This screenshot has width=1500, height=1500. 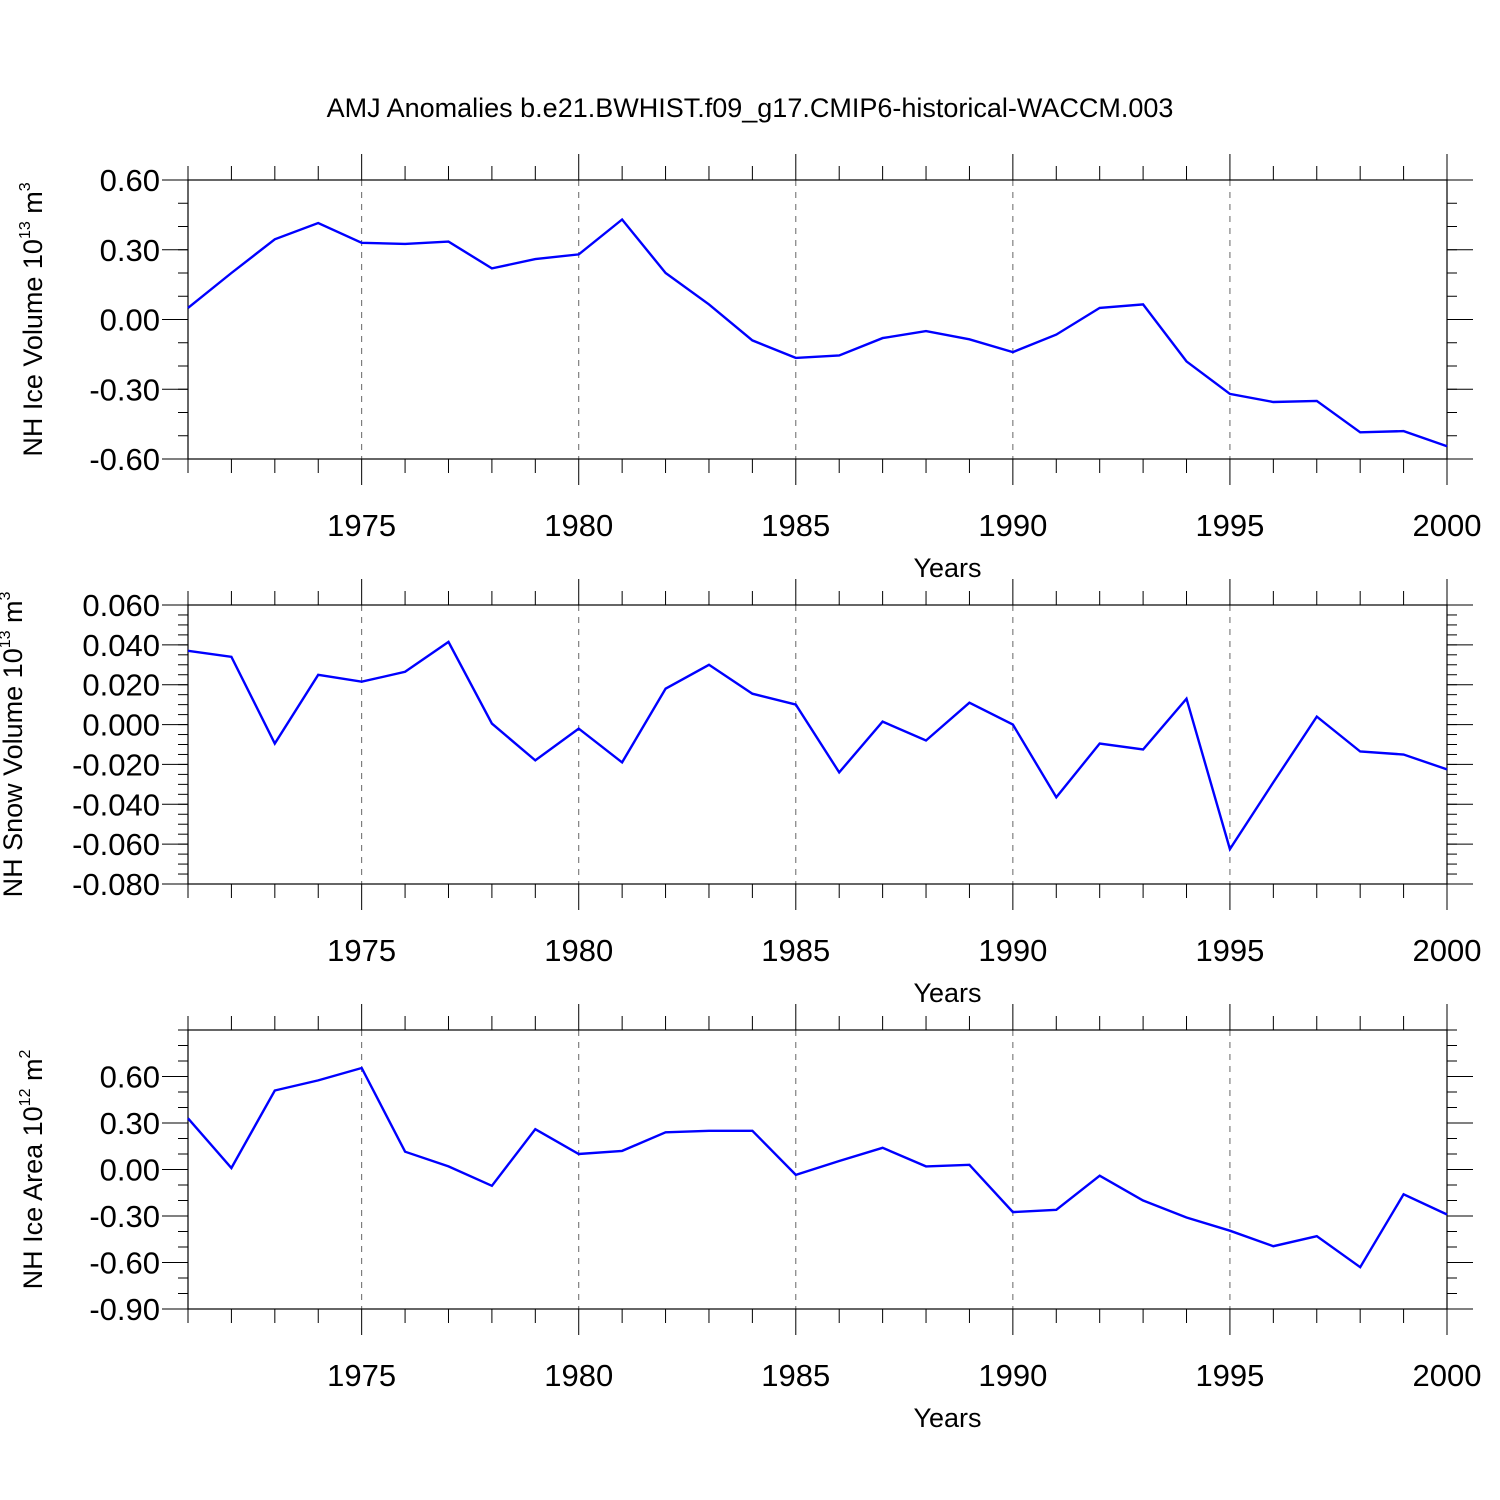 I want to click on y-tick-label: 0.020, so click(x=121, y=685).